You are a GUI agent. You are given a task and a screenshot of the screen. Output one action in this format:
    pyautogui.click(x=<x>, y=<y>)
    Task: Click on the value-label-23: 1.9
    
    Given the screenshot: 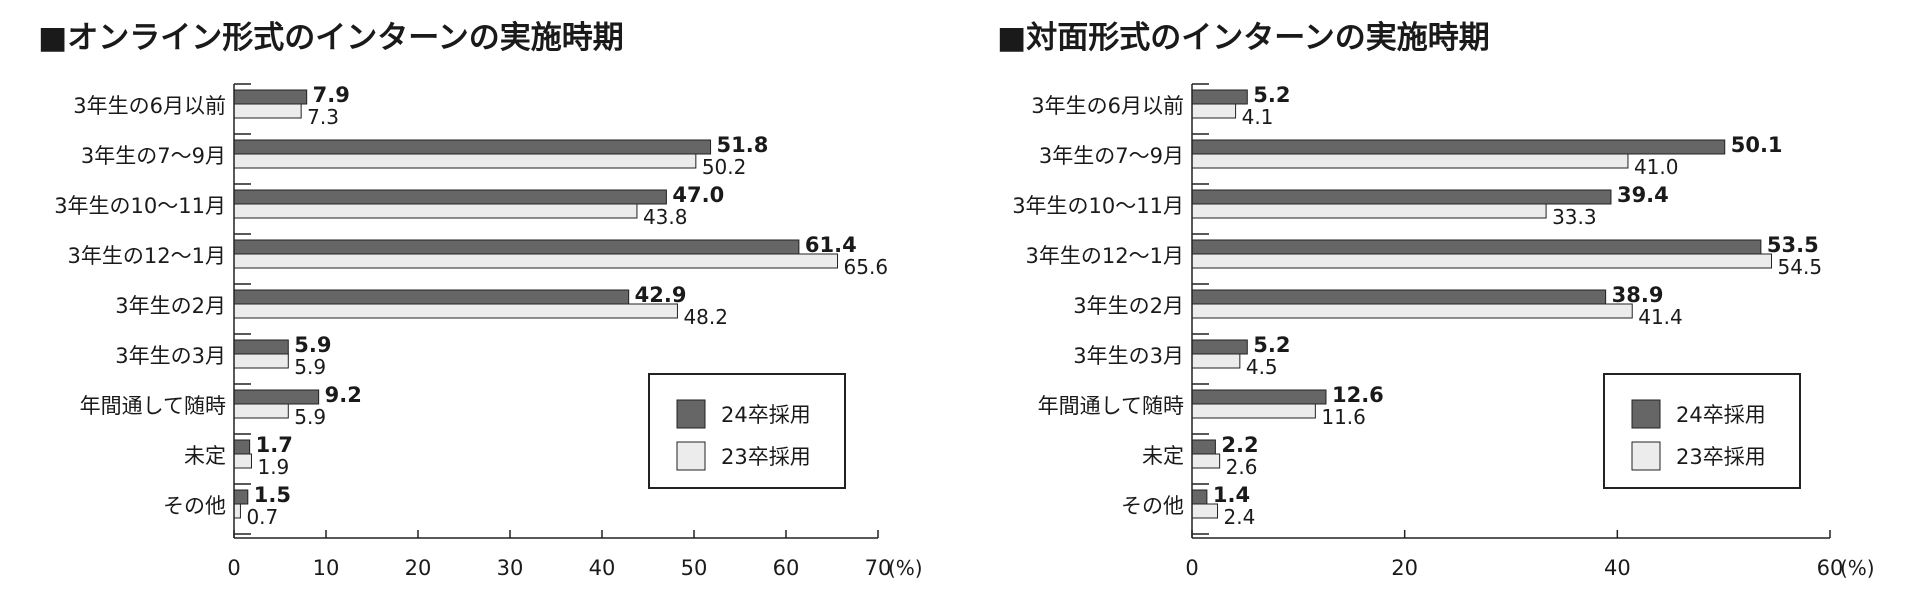 What is the action you would take?
    pyautogui.click(x=273, y=467)
    